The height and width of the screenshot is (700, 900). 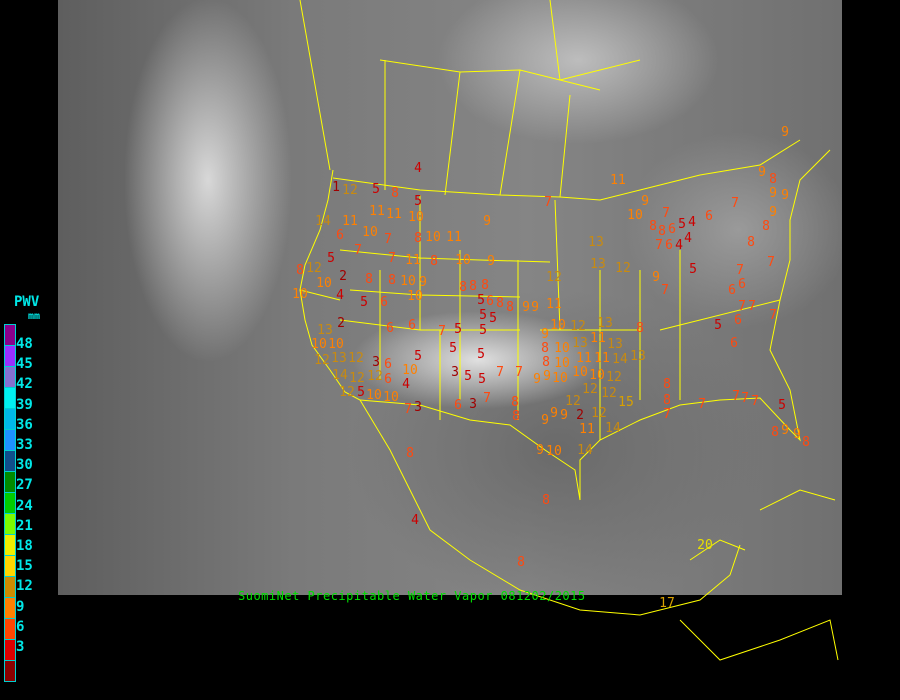 I want to click on station-pwv-value: 2, so click(x=341, y=323).